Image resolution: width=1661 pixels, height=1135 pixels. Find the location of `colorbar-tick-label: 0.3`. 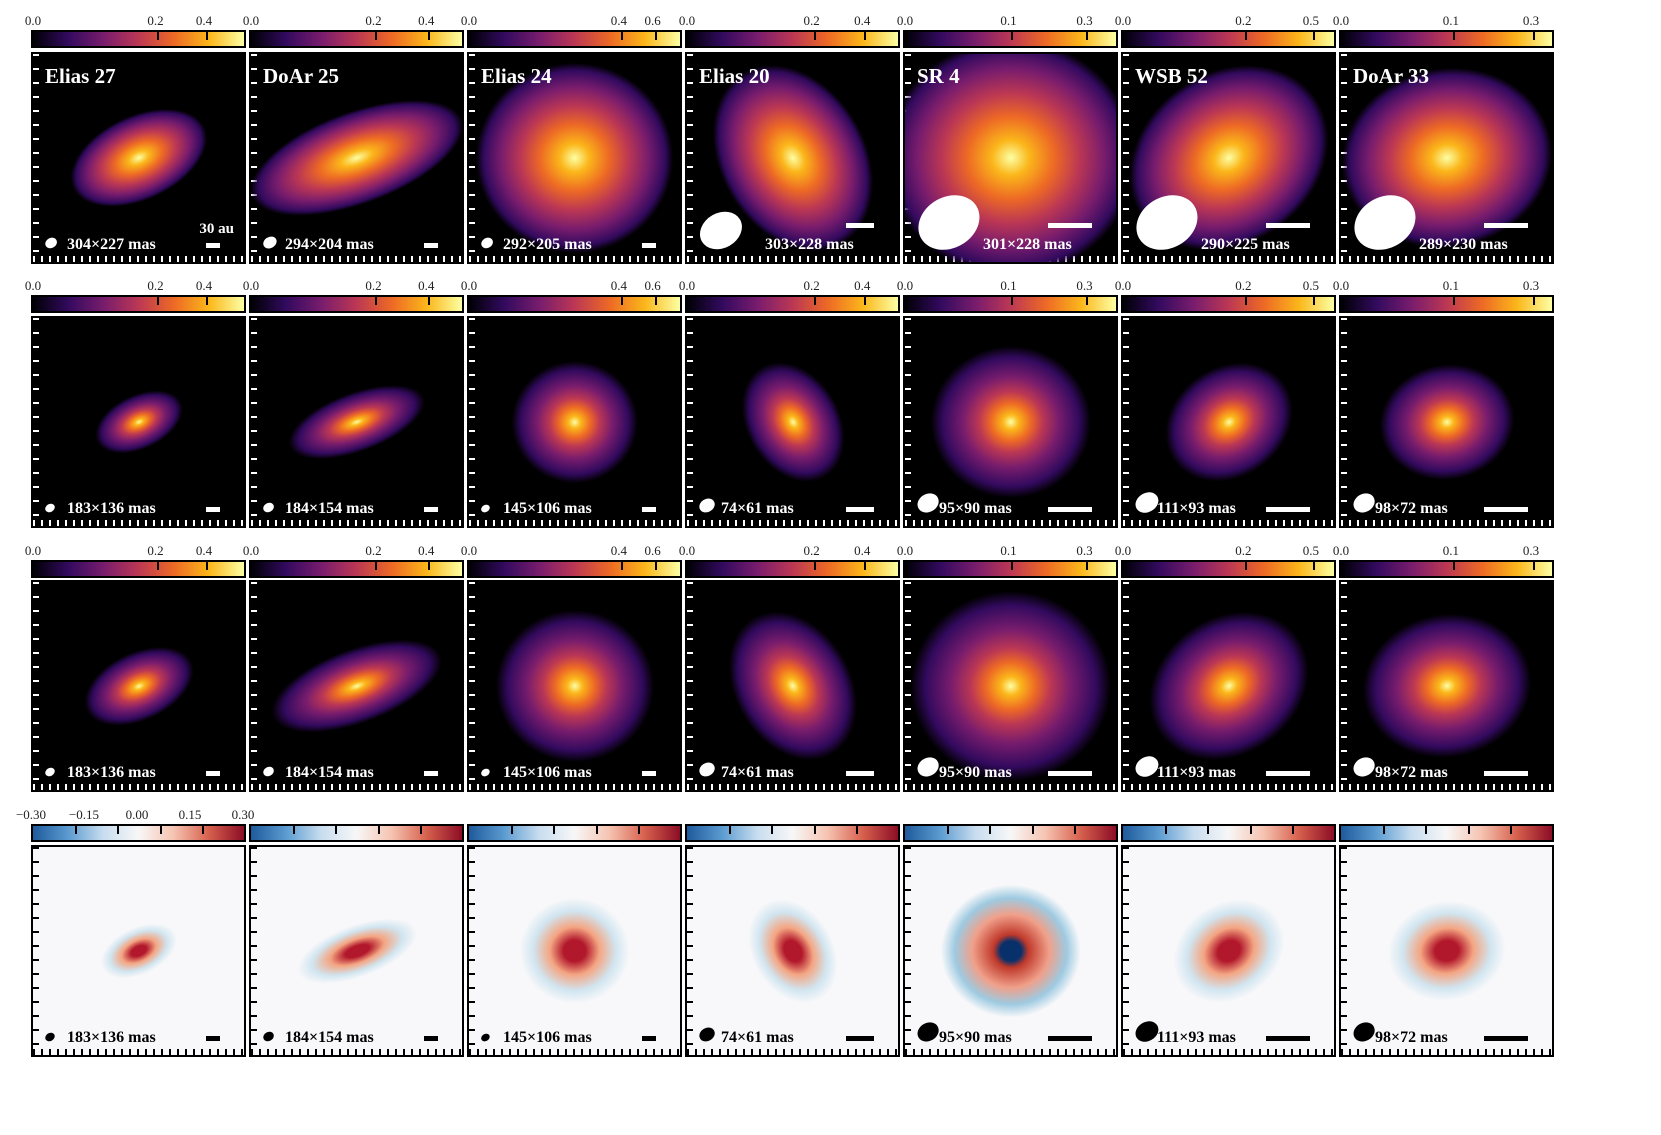

colorbar-tick-label: 0.3 is located at coordinates (1531, 285).